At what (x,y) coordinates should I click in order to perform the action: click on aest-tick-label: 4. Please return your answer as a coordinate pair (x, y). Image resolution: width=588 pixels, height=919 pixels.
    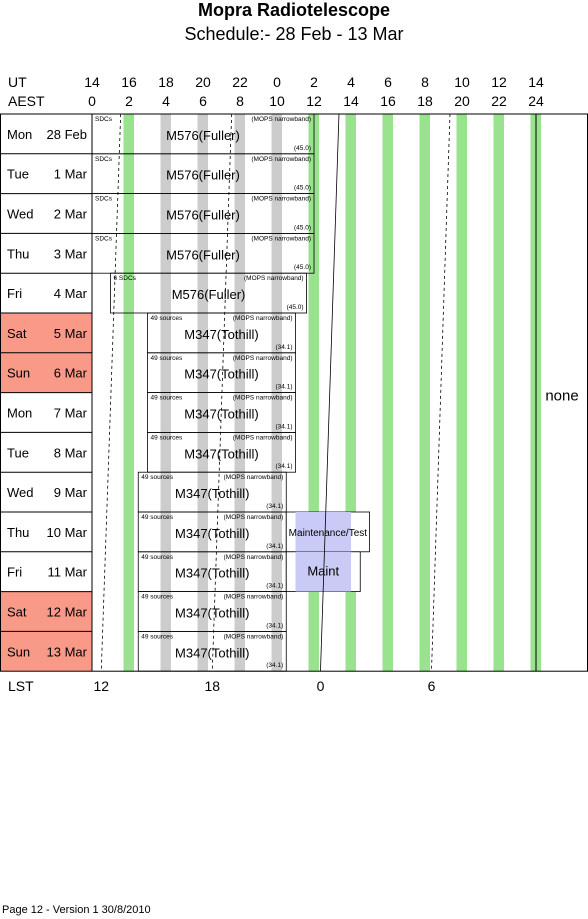
    Looking at the image, I should click on (166, 101).